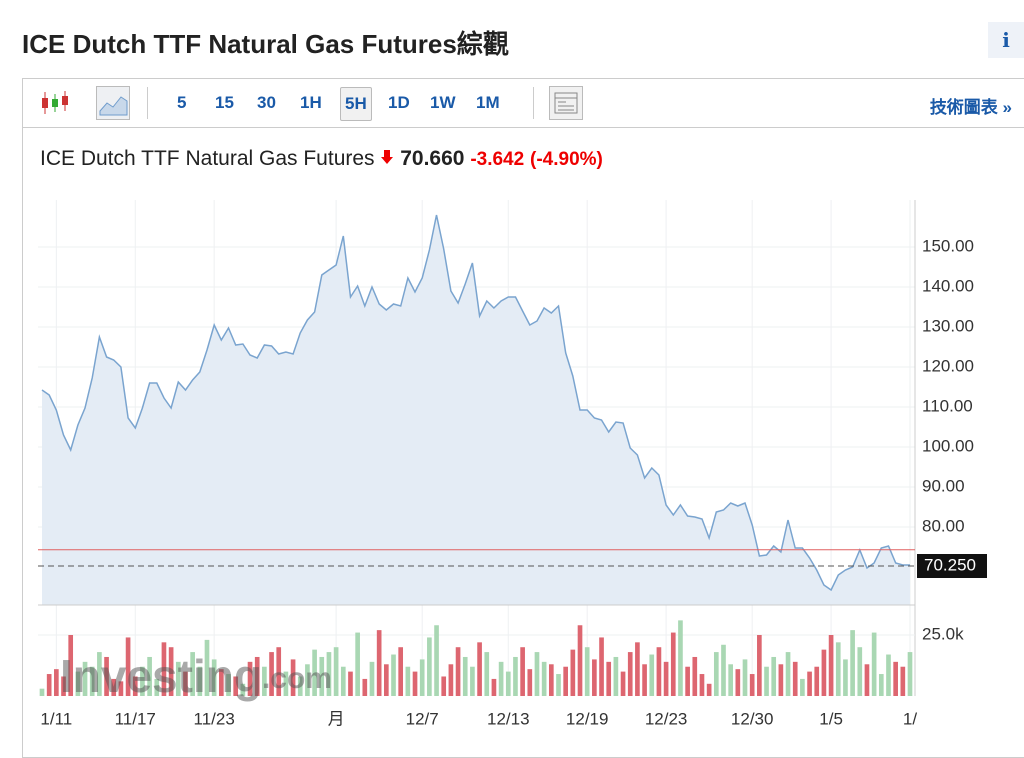 The width and height of the screenshot is (1024, 758). I want to click on last-price-label: 70.250, so click(950, 564).